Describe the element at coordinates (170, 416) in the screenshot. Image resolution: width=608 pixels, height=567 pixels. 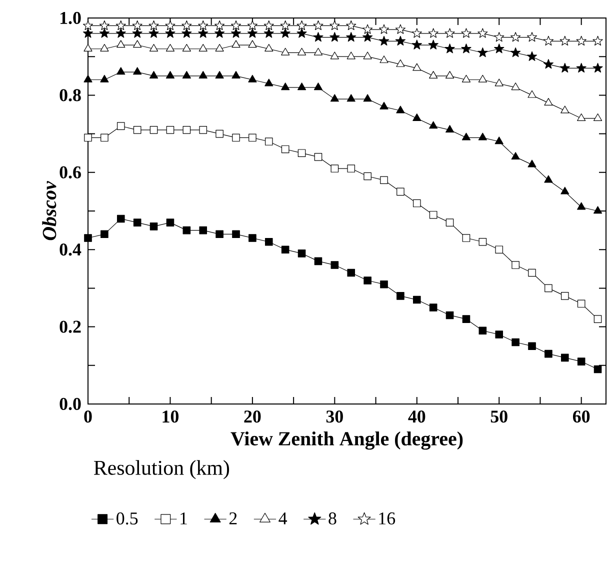
I see `x-tick-label: 10` at that location.